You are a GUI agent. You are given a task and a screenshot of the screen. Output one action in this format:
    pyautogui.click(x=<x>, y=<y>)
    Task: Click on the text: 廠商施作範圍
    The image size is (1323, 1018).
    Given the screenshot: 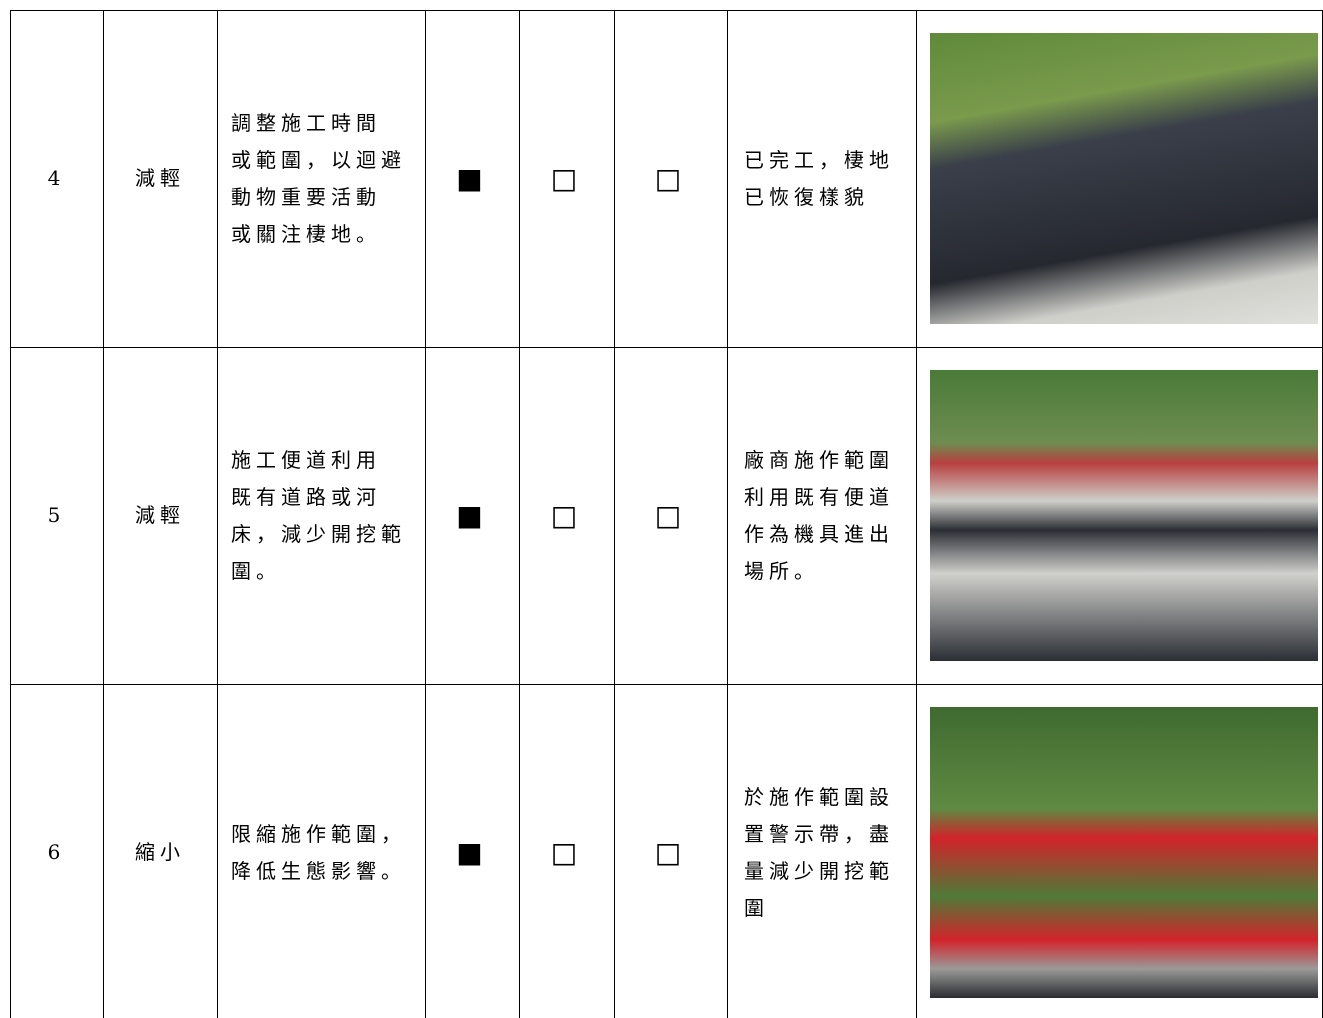 What is the action you would take?
    pyautogui.click(x=819, y=459)
    